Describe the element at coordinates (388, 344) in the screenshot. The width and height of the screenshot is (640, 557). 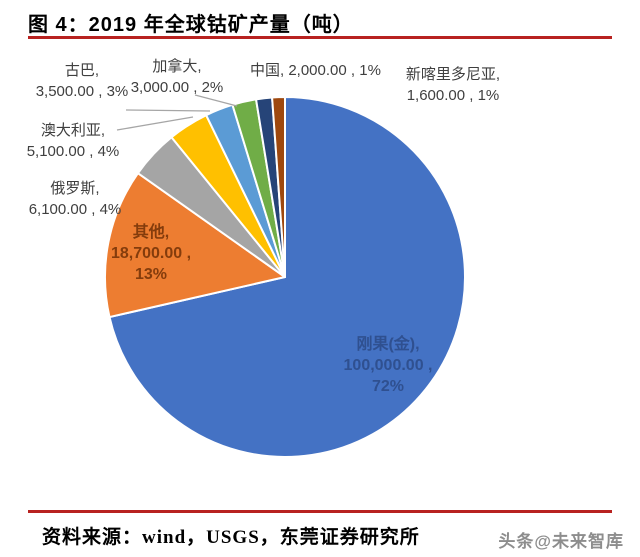
I see `pie-label-line: 刚果(金),` at that location.